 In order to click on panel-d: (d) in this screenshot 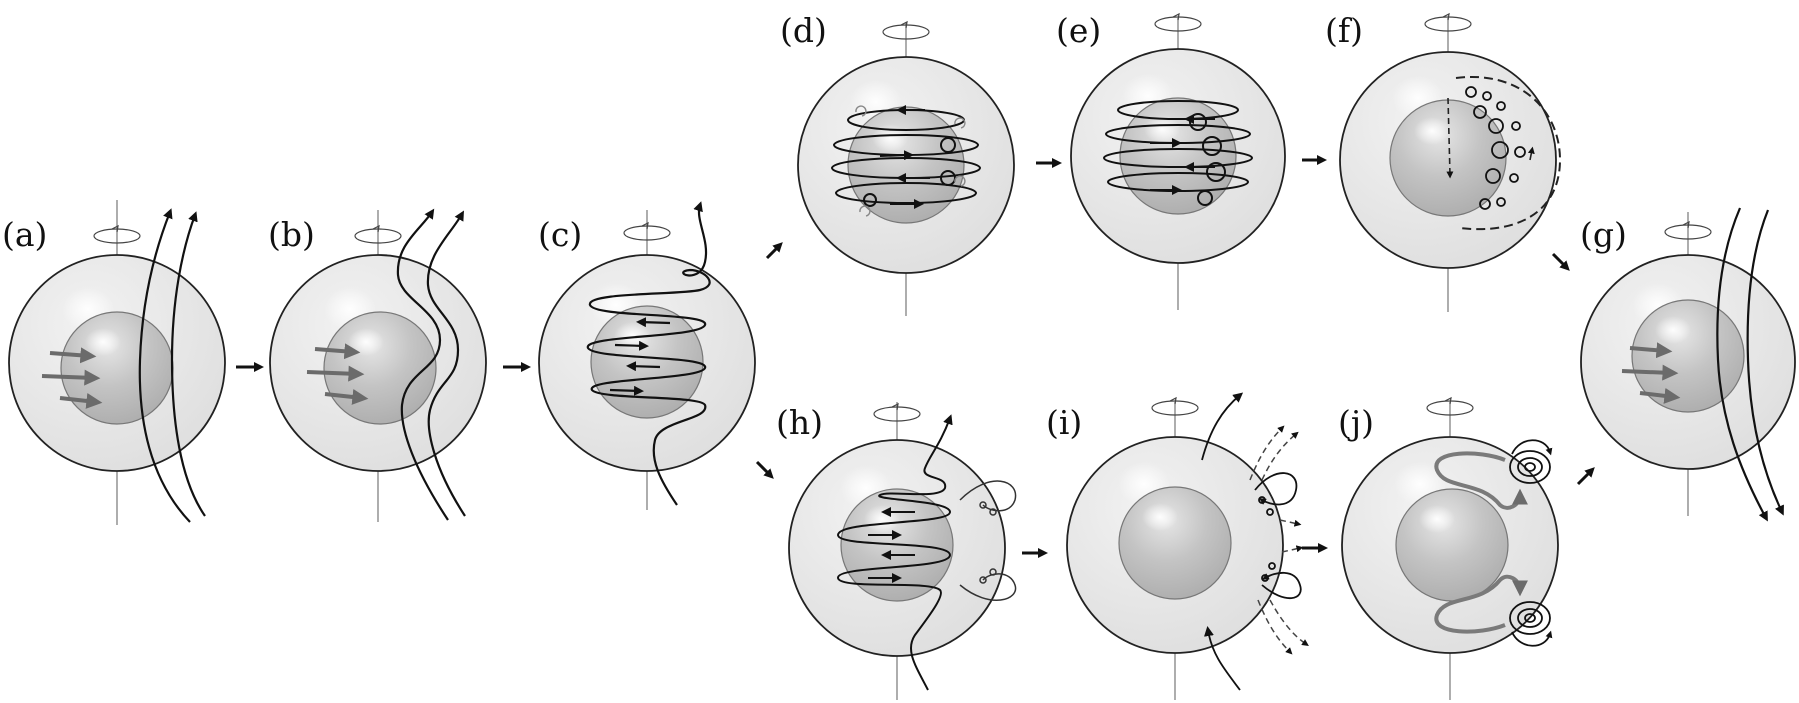, I will do `click(897, 163)`.